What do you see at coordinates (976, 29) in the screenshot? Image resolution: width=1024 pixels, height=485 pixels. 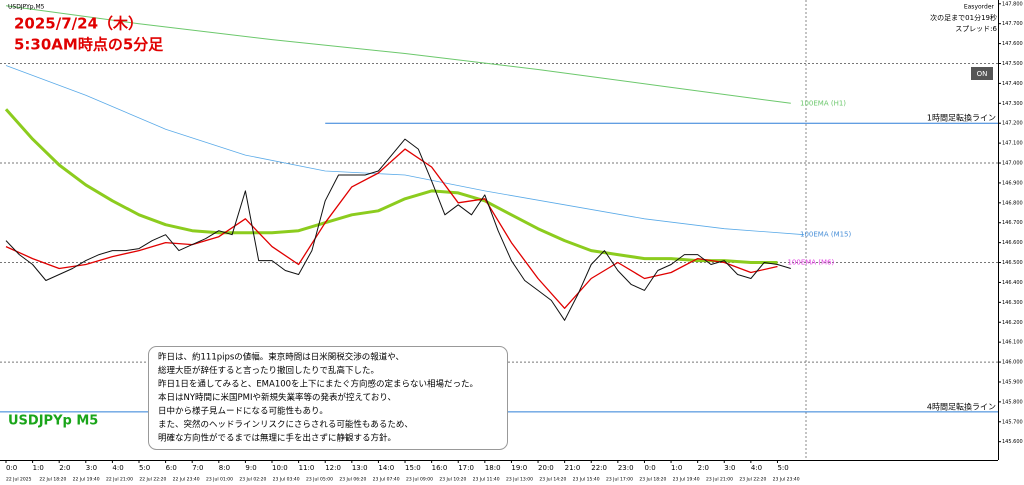 I see `spread: スプレッド:6` at bounding box center [976, 29].